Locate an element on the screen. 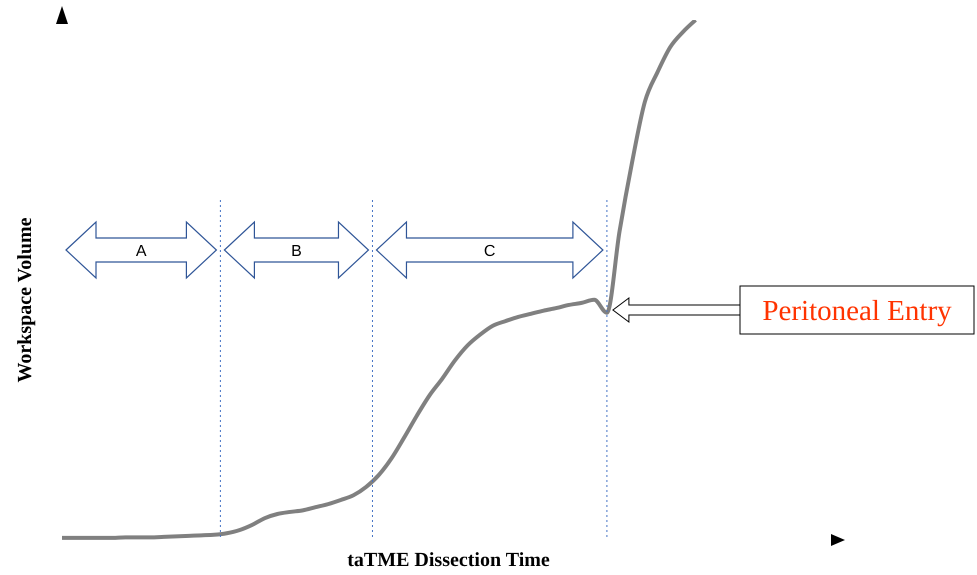 The height and width of the screenshot is (575, 977). annotation: A is located at coordinates (141, 251).